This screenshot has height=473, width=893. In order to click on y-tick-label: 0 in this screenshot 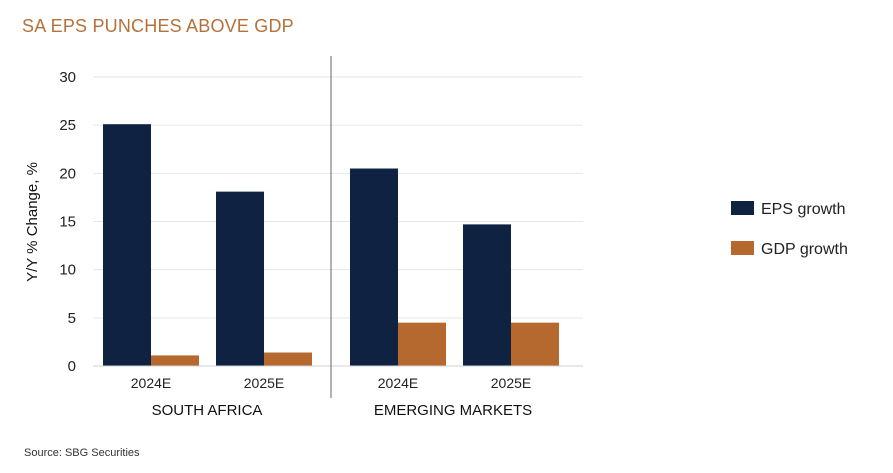, I will do `click(72, 366)`.